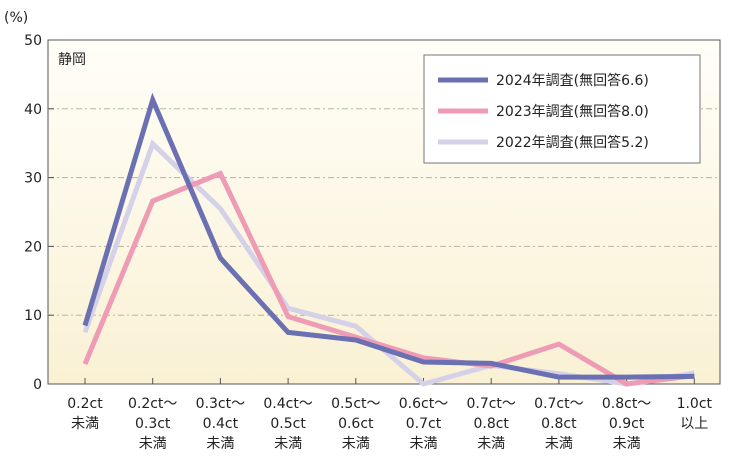 The image size is (750, 468). What do you see at coordinates (627, 424) in the screenshot?
I see `x-tick-label: 0.9ct` at bounding box center [627, 424].